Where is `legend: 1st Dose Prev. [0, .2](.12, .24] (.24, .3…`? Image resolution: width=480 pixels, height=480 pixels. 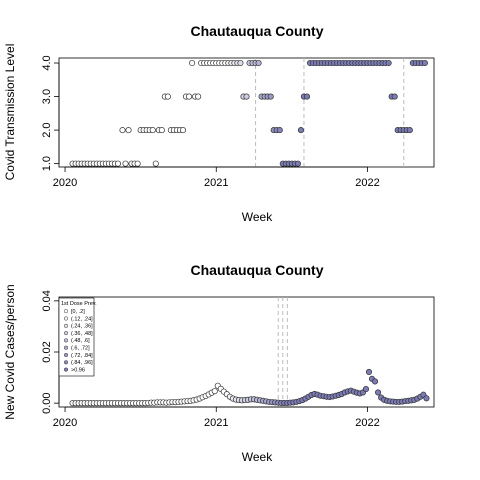 legend: 1st Dose Prev. [0, .2](.12, .24] (.24, .3… is located at coordinates (77, 337).